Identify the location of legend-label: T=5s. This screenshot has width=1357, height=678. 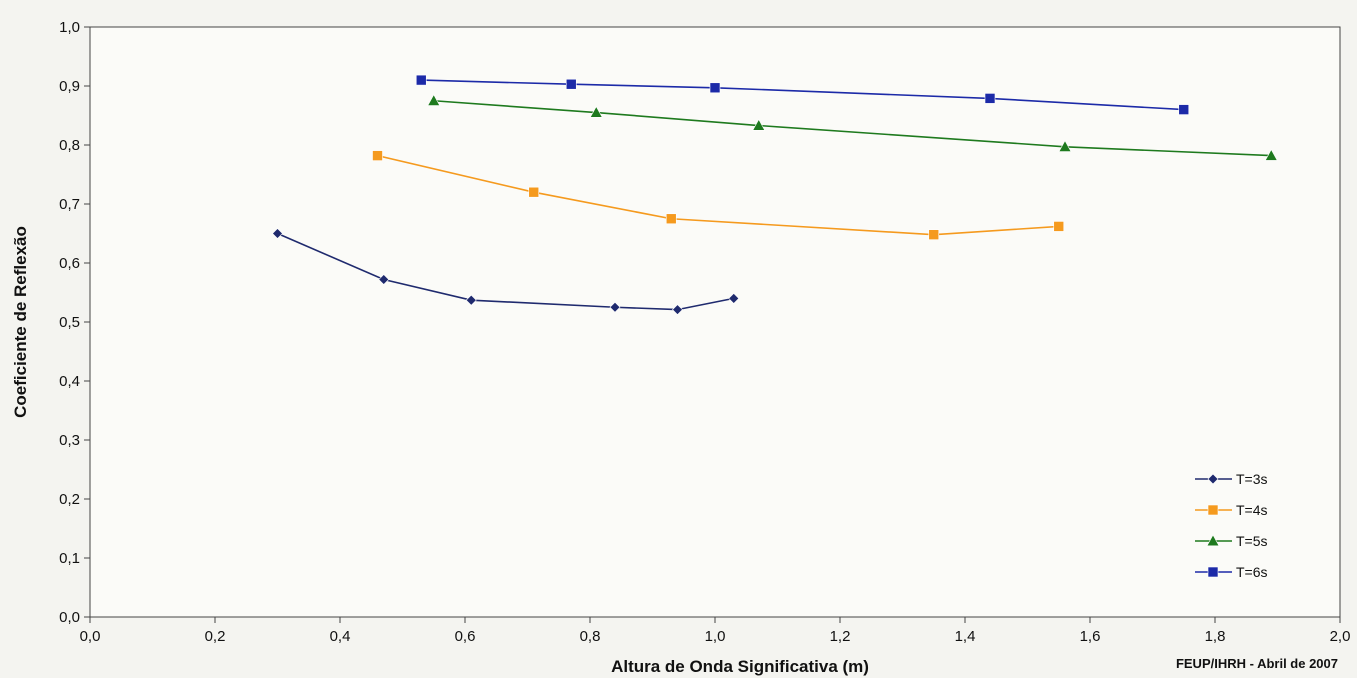
(1252, 541).